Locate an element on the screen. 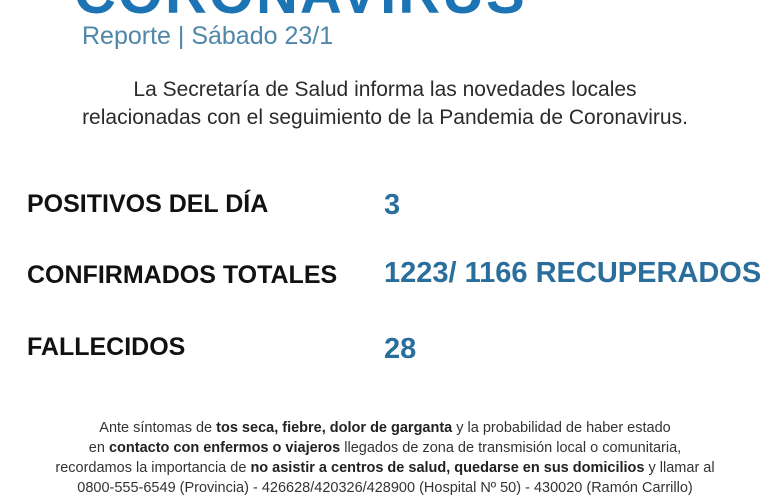 The image size is (770, 500). footer-emphasis: contacto con enfermos o viajeros is located at coordinates (224, 448).